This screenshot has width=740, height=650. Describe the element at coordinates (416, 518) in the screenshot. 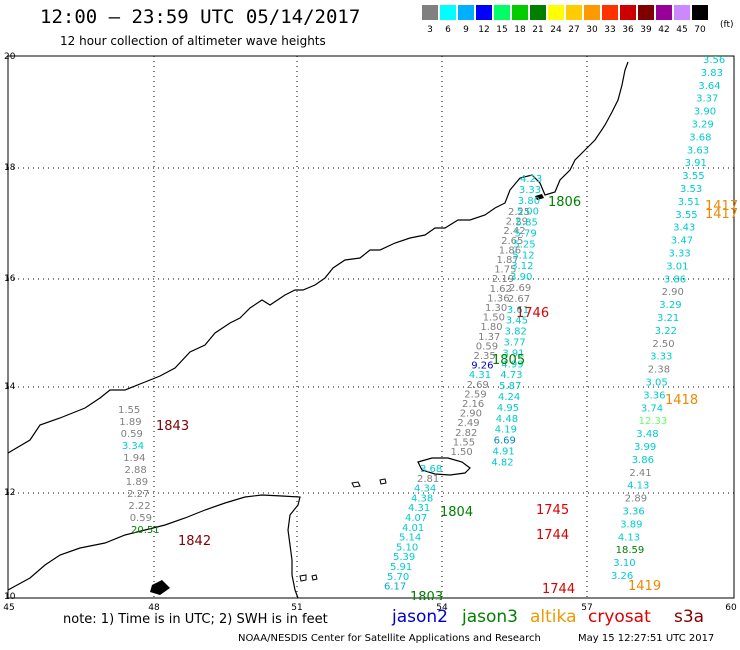

I see `swh-value: 4.07` at that location.